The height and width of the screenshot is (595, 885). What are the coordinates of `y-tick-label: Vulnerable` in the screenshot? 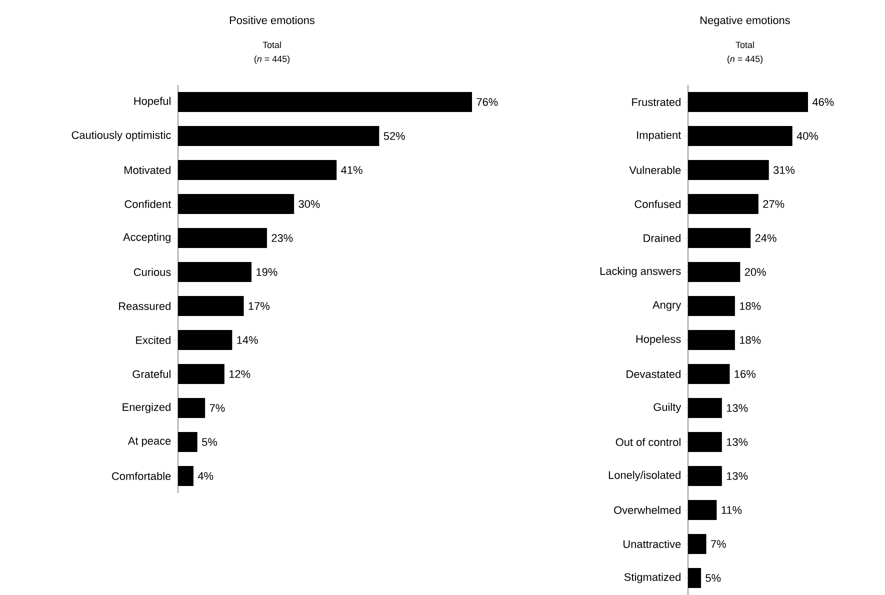 It's located at (655, 170).